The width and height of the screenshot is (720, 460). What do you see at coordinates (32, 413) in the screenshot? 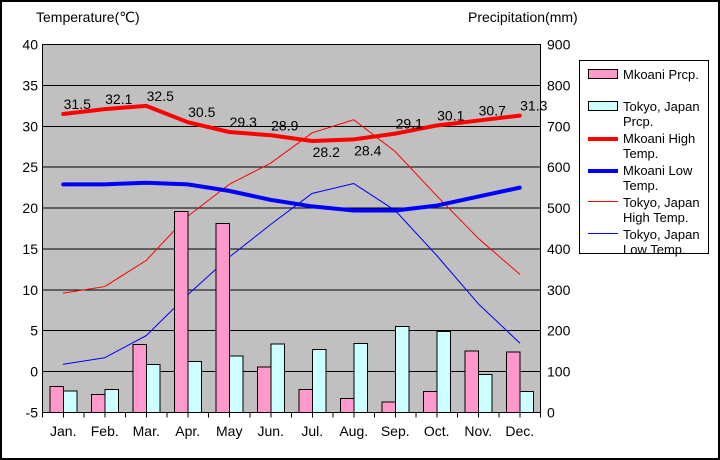
I see `temp-tick-label: -5` at bounding box center [32, 413].